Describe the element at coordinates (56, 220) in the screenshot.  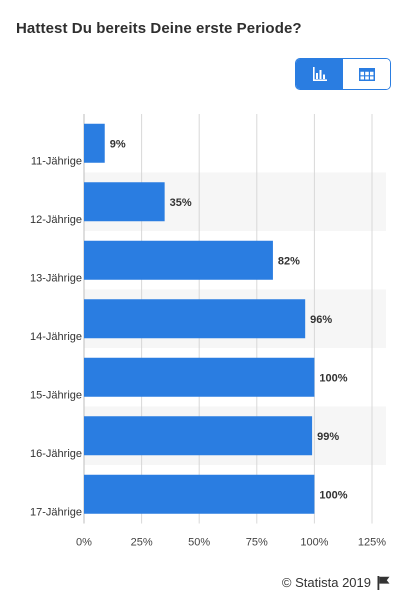
I see `category-label: 12-Jährige` at that location.